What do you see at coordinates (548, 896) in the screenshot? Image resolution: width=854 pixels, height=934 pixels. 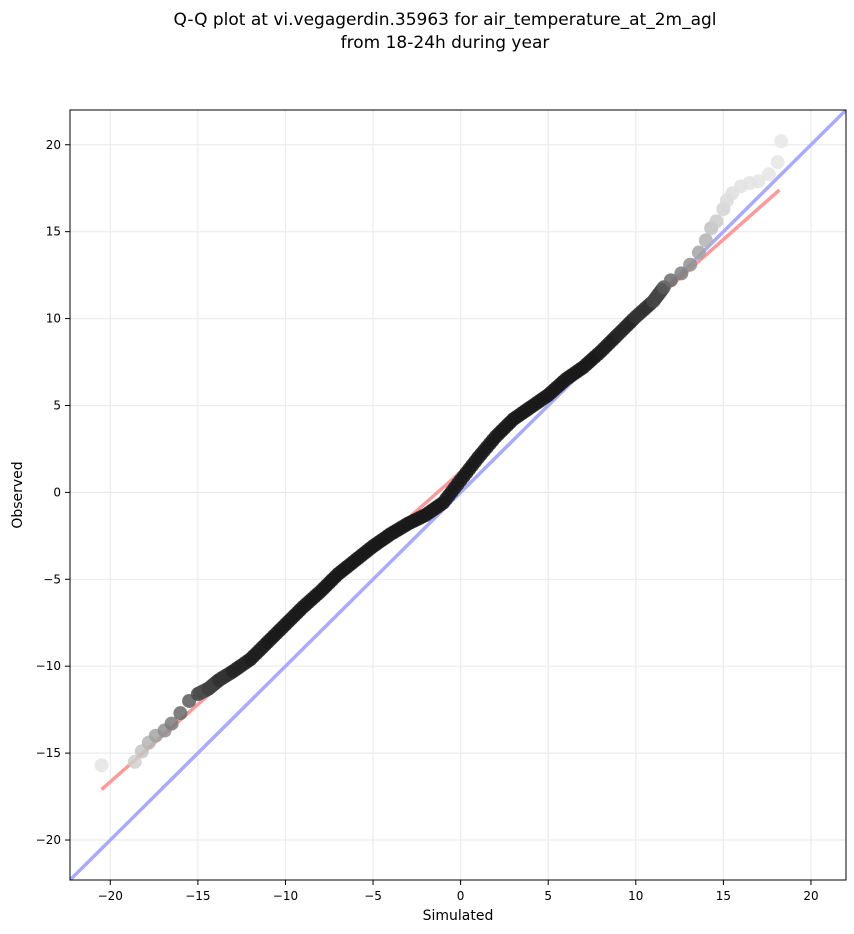 I see `x-tick-label-5: 5` at bounding box center [548, 896].